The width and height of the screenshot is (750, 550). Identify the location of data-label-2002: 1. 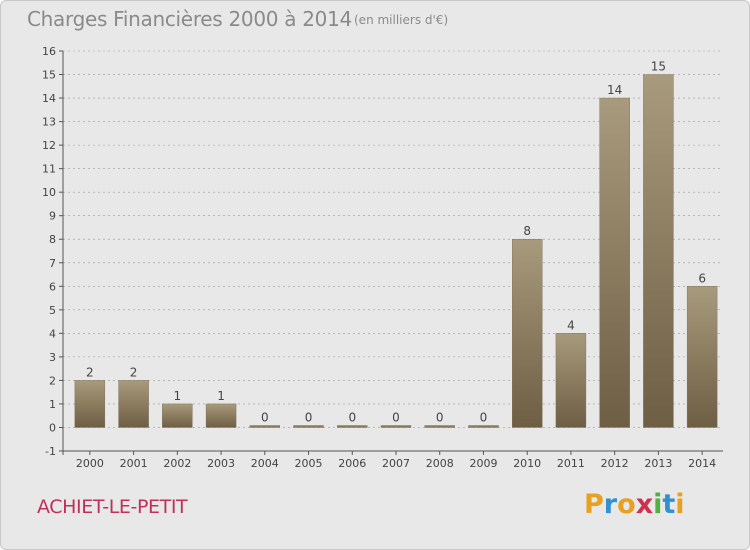
(178, 396).